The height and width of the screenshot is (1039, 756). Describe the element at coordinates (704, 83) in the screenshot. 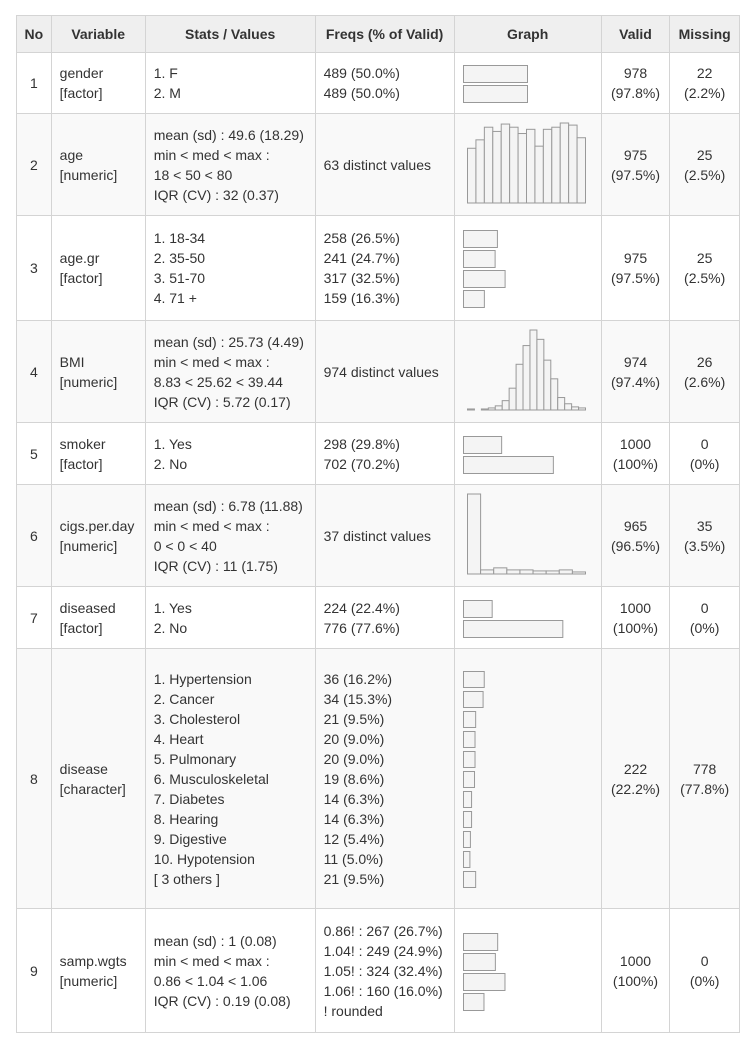

I see `missing-cell: 22 (2.2%)` at that location.